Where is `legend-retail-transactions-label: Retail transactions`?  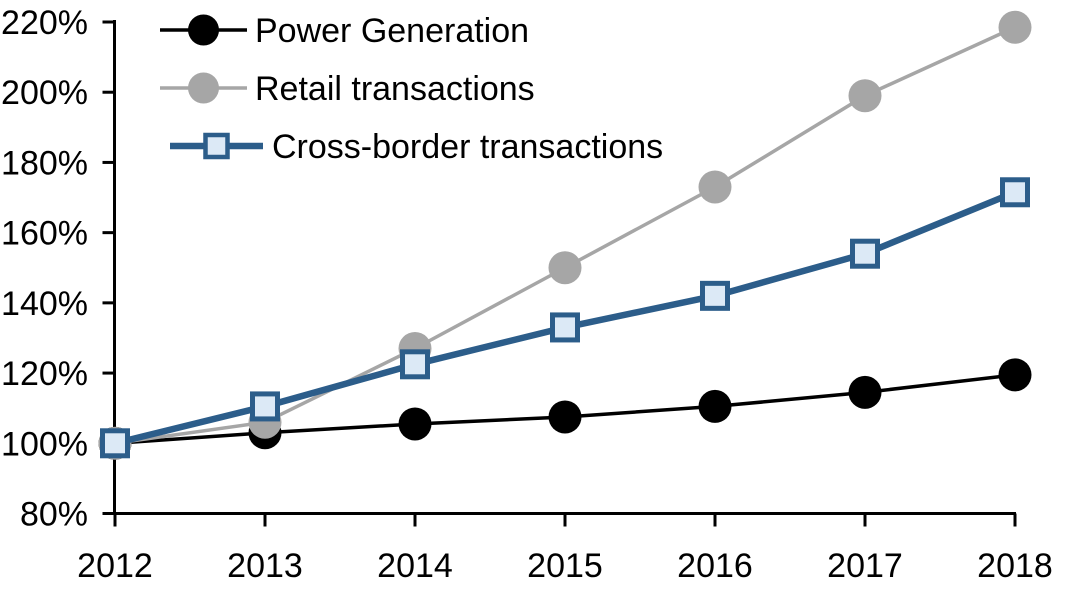 legend-retail-transactions-label: Retail transactions is located at coordinates (395, 89).